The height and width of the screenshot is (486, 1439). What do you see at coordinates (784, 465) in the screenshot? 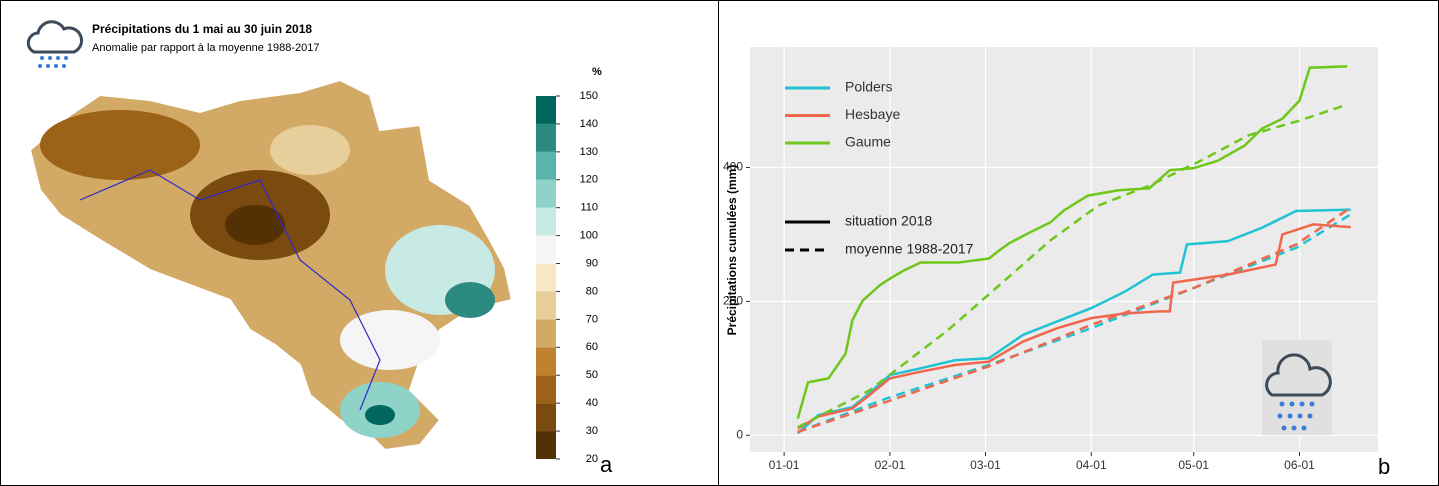
I see `x-tick-label: 01-01` at bounding box center [784, 465].